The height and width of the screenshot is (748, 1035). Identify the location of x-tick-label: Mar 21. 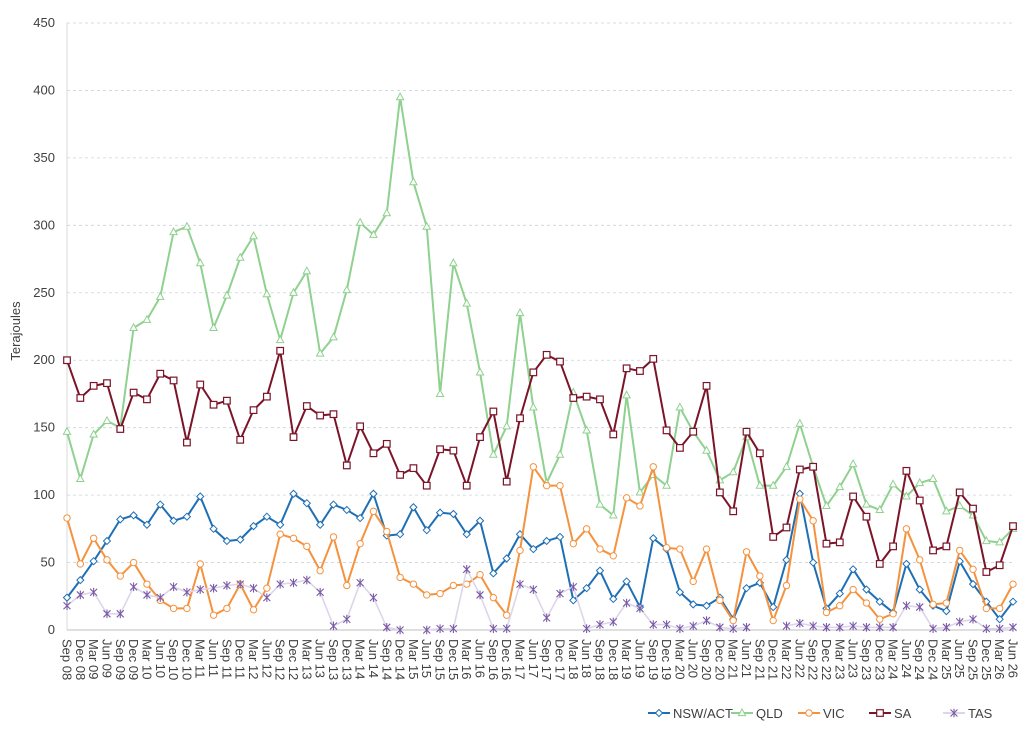
(733, 659).